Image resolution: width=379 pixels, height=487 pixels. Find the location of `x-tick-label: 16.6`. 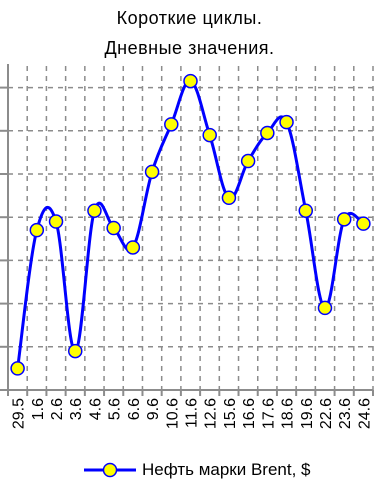

x-tick-label: 16.6 is located at coordinates (249, 413).